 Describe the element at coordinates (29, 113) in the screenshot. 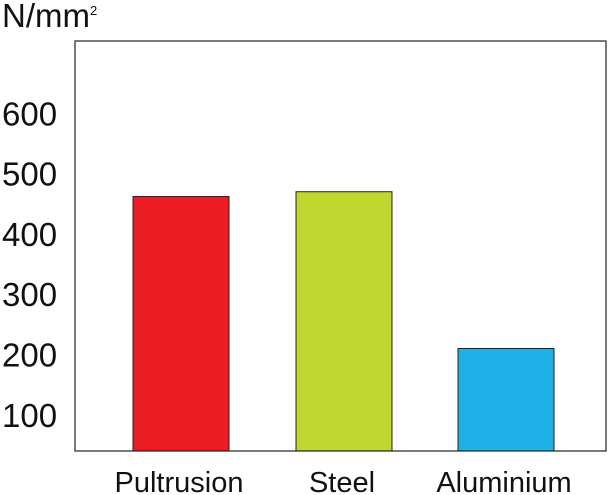

I see `y-tick-label: 600` at that location.